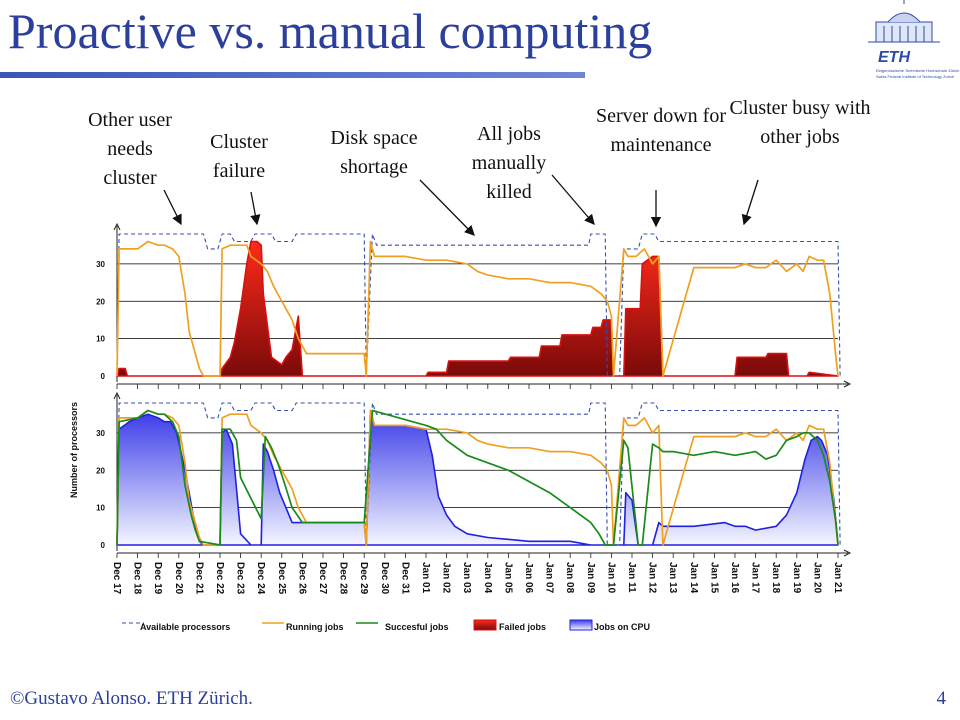 The height and width of the screenshot is (720, 960). Describe the element at coordinates (198, 578) in the screenshot. I see `x-tick-label: Dec 21` at that location.